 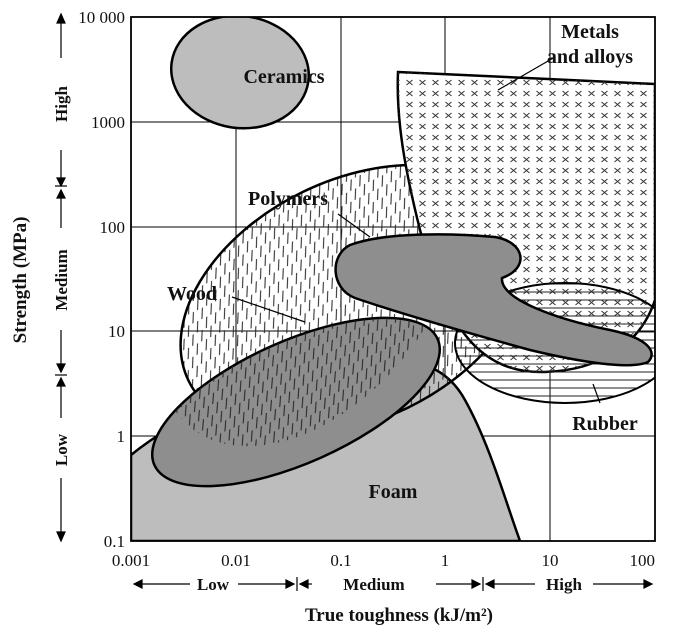 I want to click on y-tick-label: 1000, so click(x=108, y=122).